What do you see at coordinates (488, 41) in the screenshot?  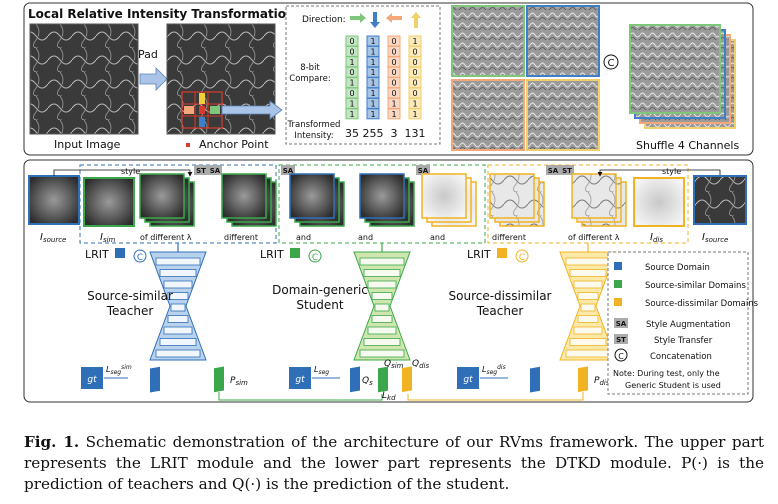 I see `channel-right-image` at bounding box center [488, 41].